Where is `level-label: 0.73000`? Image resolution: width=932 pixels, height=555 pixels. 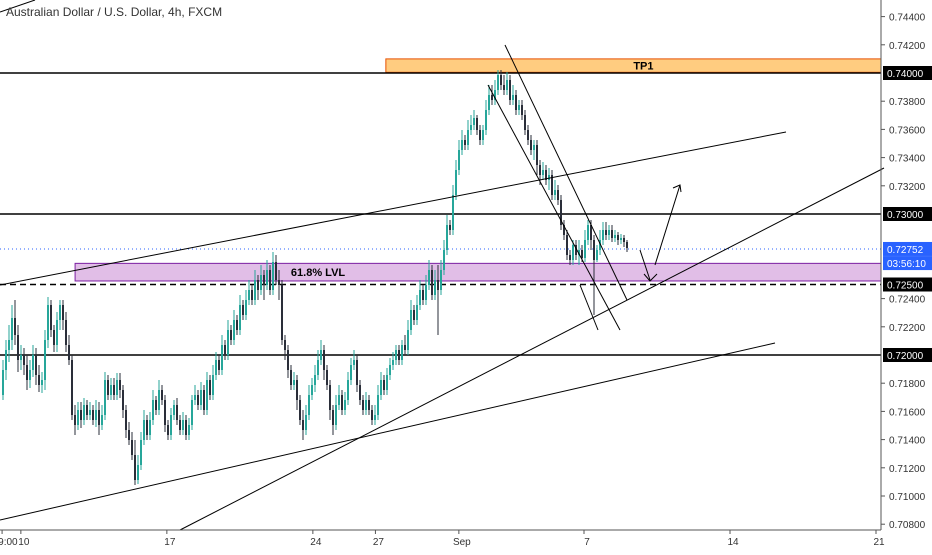 level-label: 0.73000 is located at coordinates (905, 215).